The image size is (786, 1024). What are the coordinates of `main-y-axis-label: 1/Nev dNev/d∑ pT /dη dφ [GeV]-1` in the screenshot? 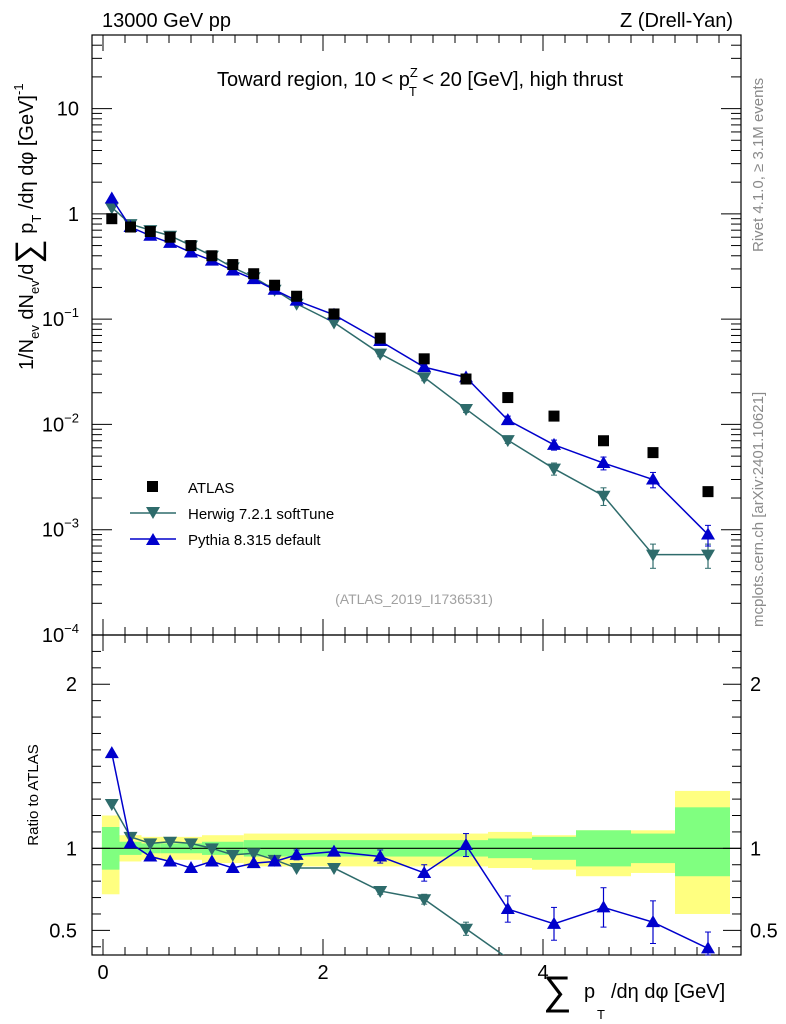 It's located at (28, 226).